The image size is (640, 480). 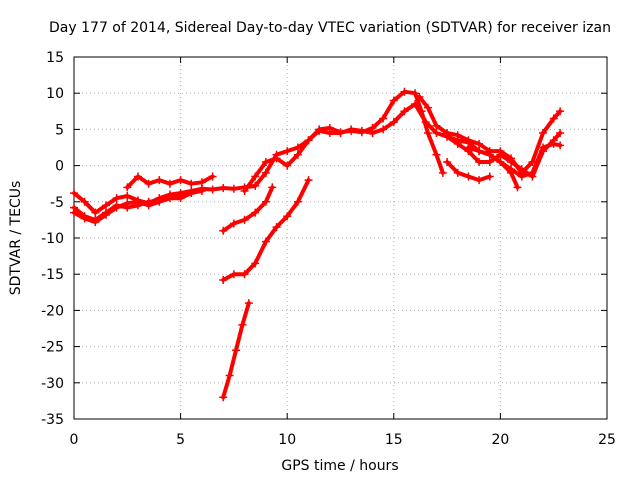 What do you see at coordinates (59, 130) in the screenshot?
I see `y-tick-label: 5` at bounding box center [59, 130].